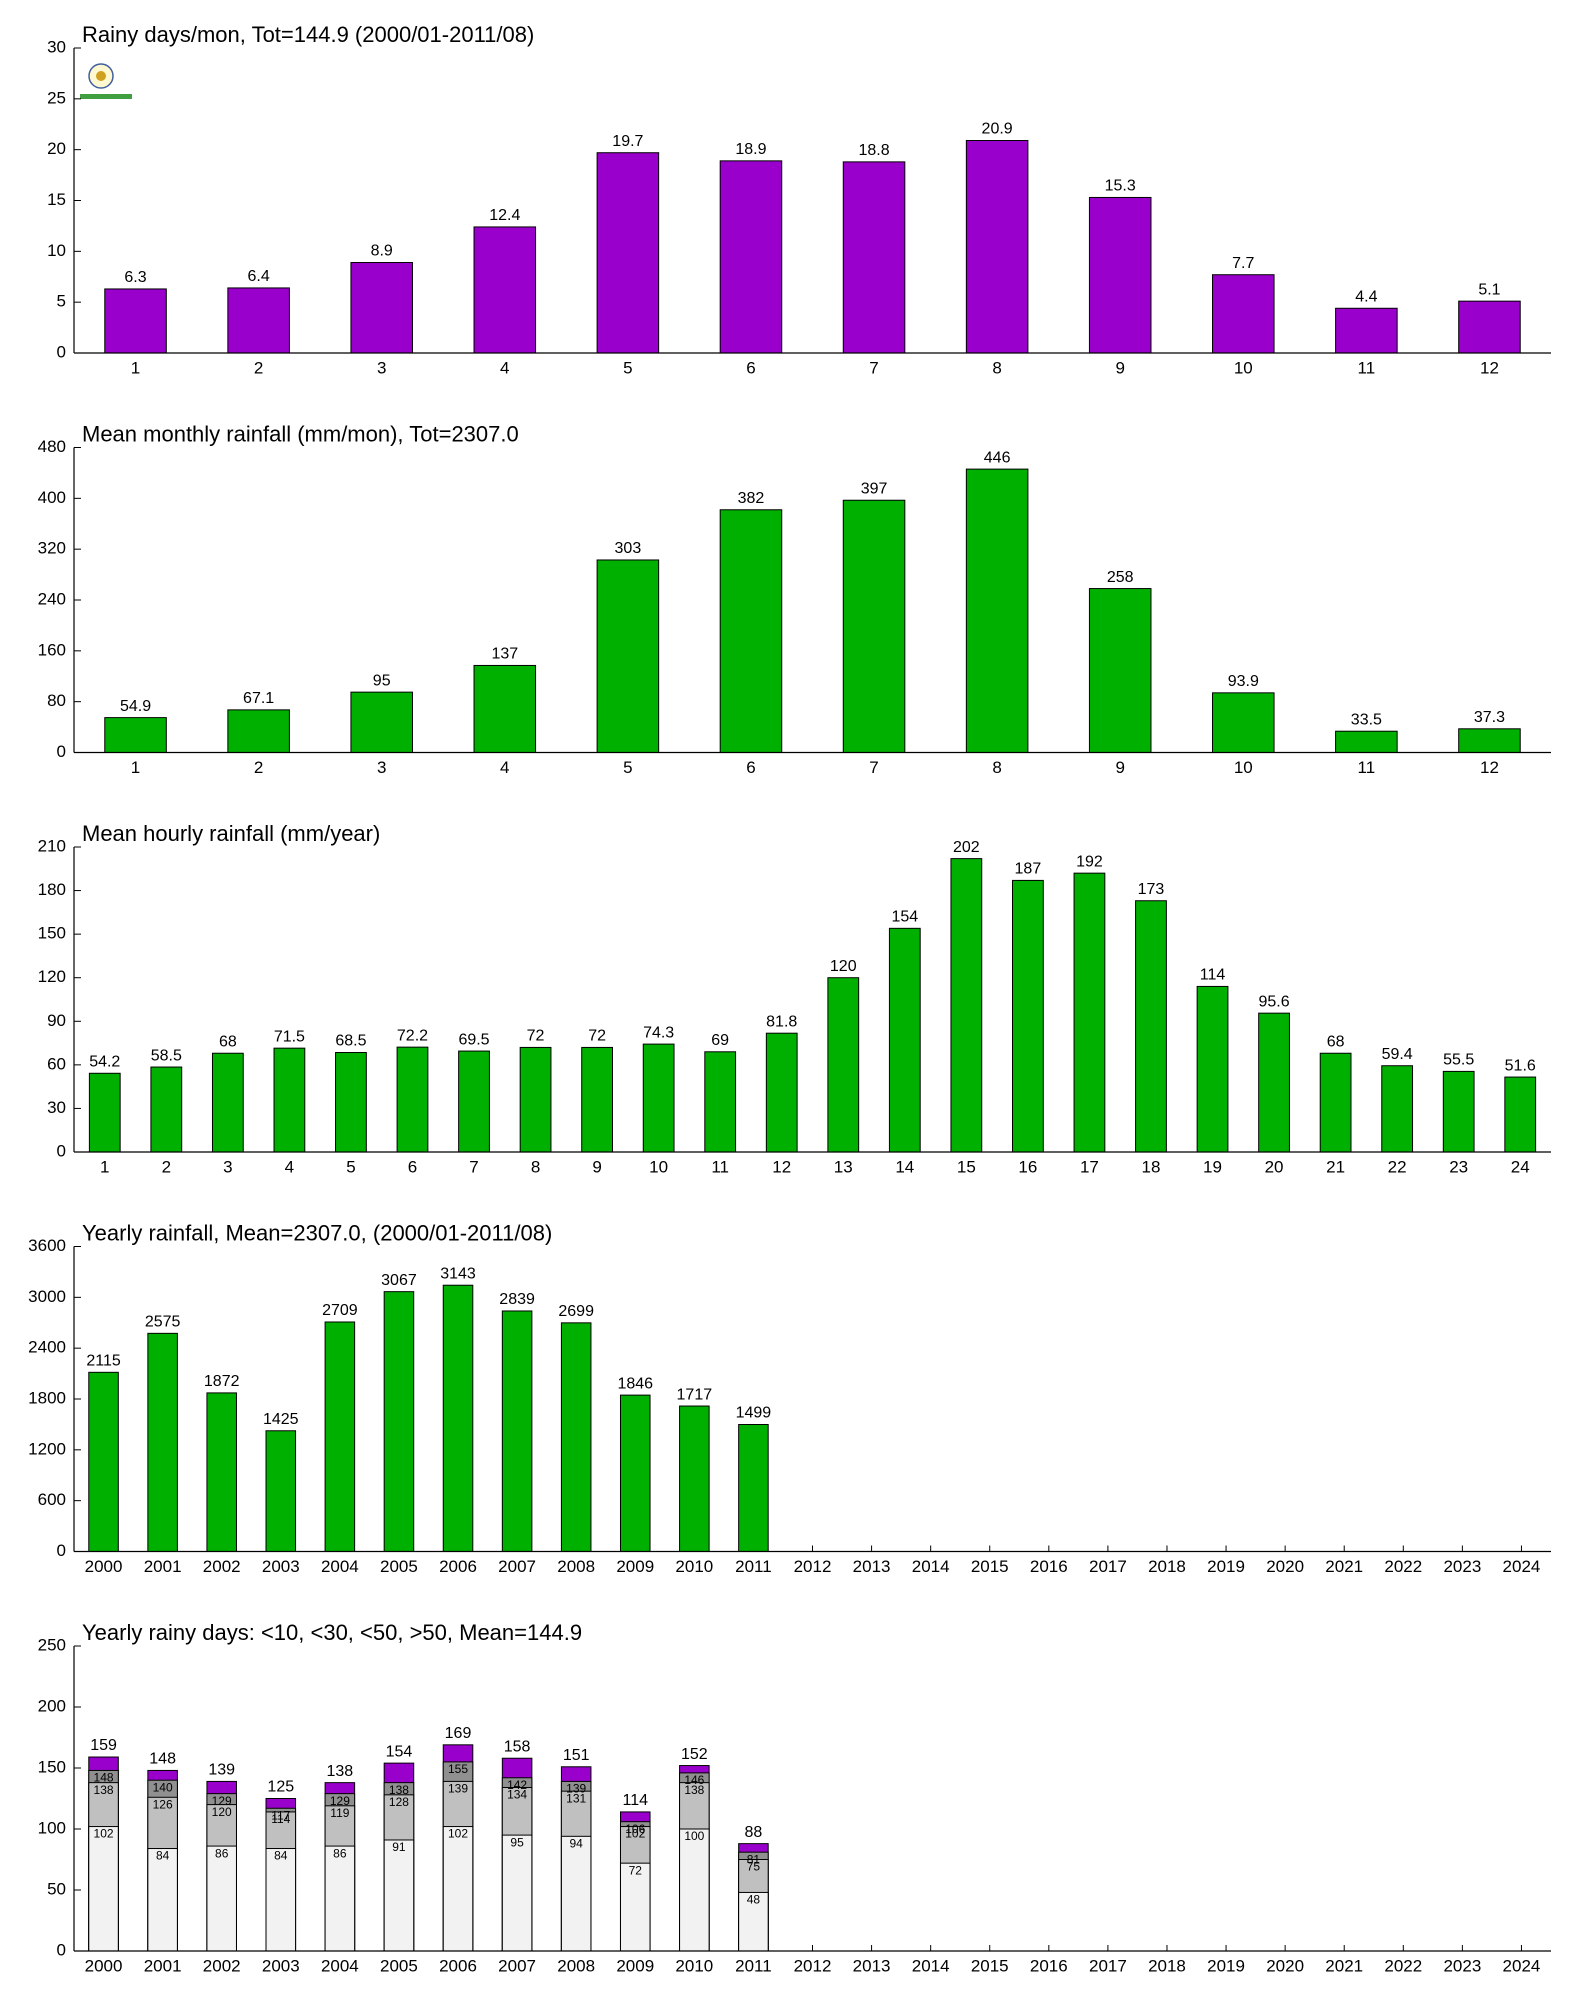 This screenshot has width=1580, height=2000. I want to click on y-tick-label: 2400, so click(47, 1347).